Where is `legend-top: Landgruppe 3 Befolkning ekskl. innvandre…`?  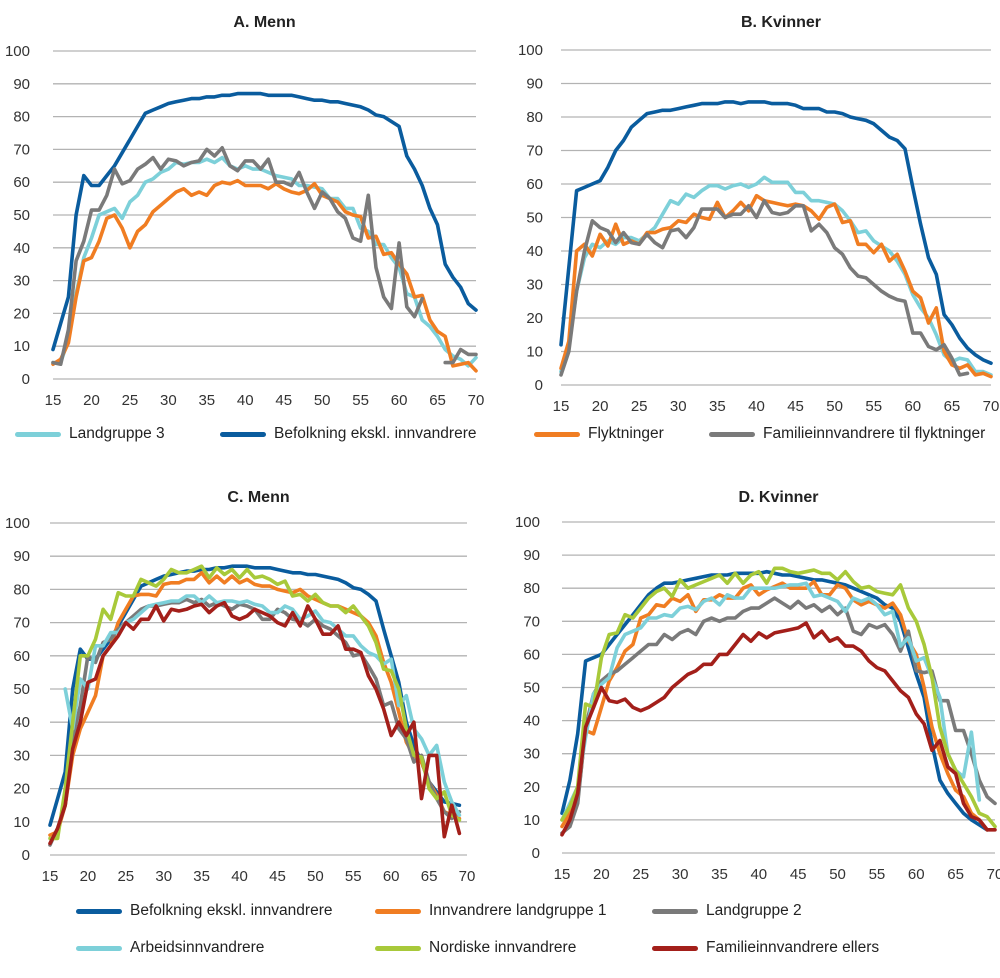
legend-top: Landgruppe 3 Befolkning ekskl. innvandre… is located at coordinates (500, 440).